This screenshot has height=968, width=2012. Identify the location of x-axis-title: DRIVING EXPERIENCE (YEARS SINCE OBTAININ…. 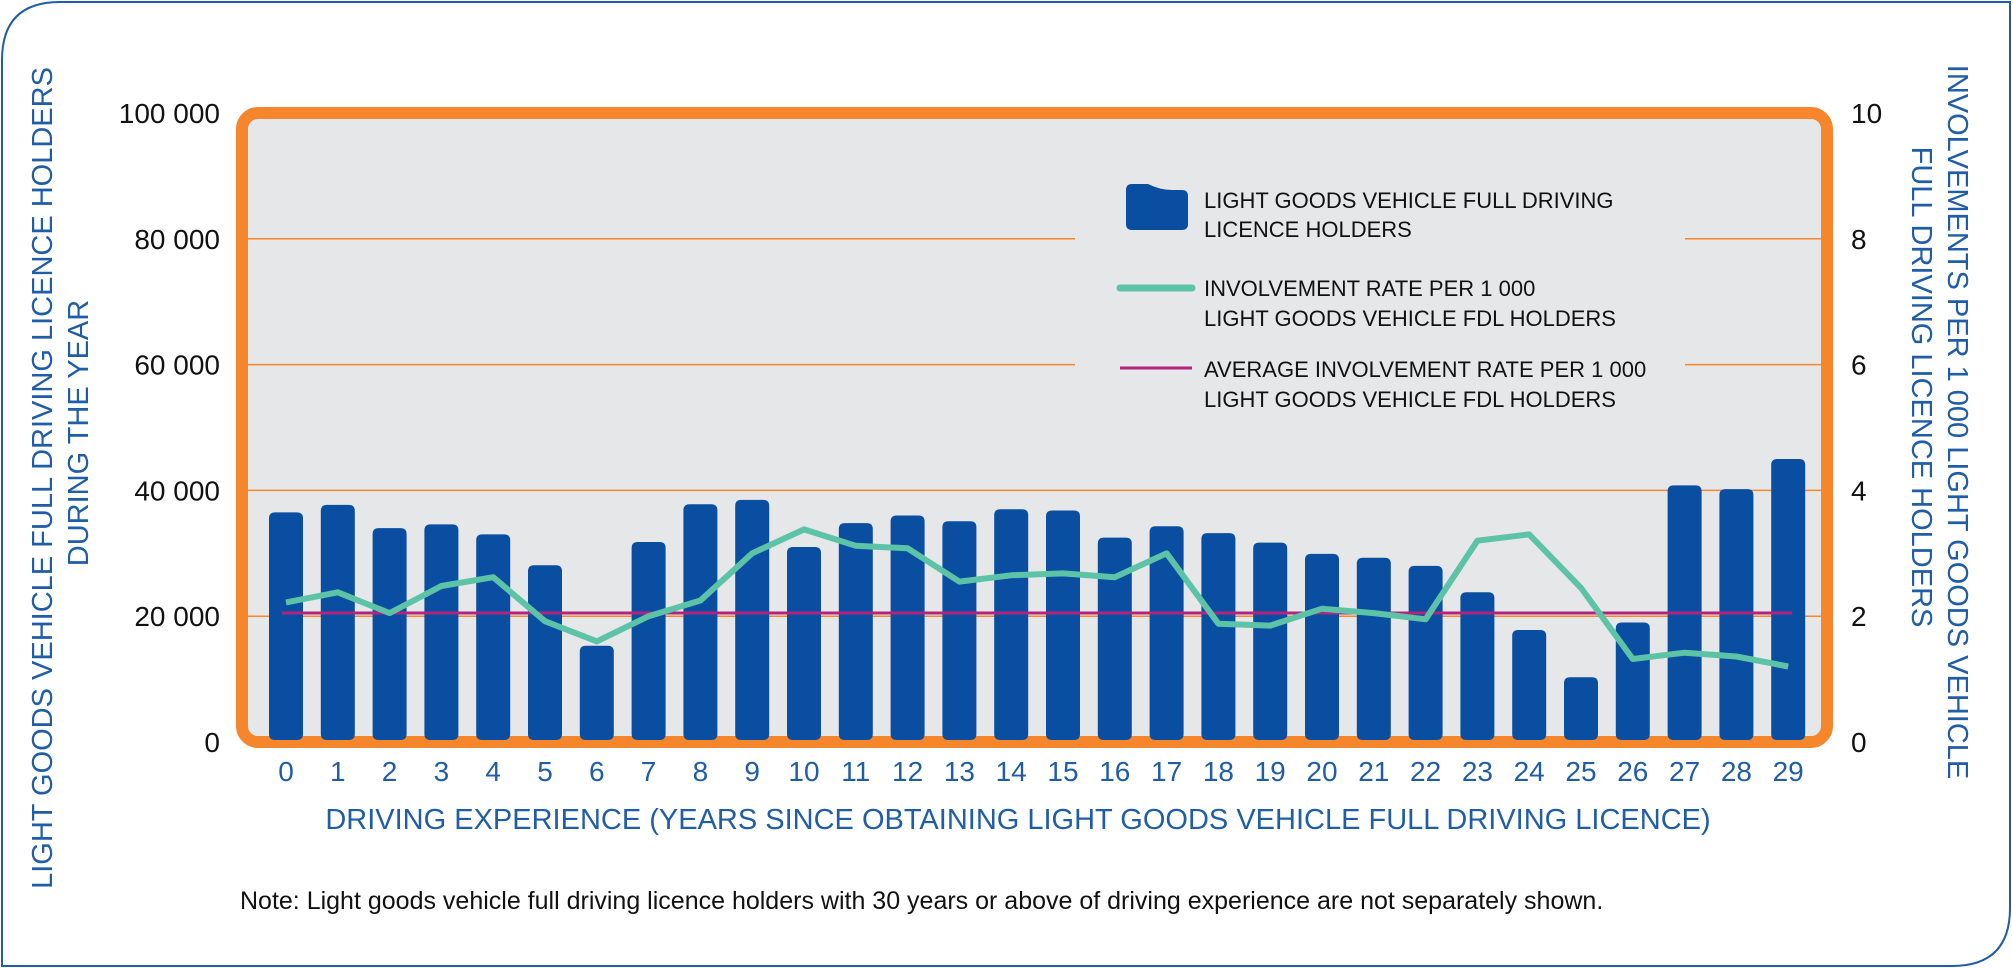
(1017, 820).